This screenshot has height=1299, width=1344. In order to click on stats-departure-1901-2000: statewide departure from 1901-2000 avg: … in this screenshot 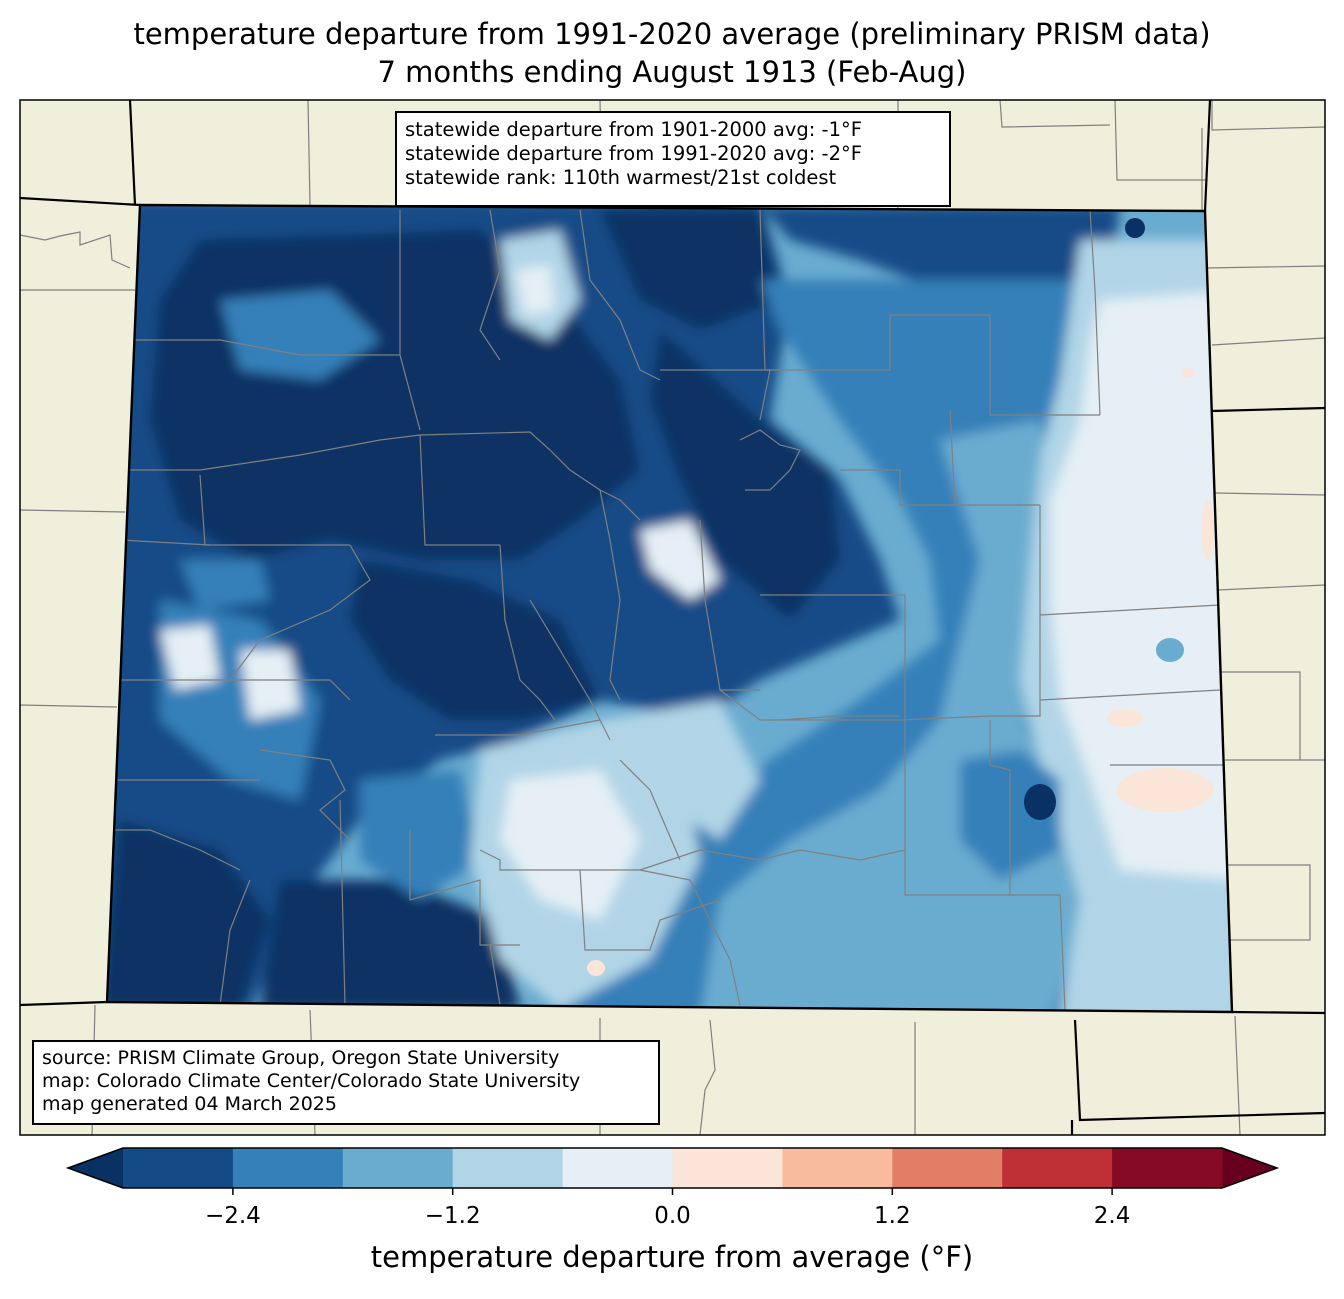, I will do `click(633, 129)`.